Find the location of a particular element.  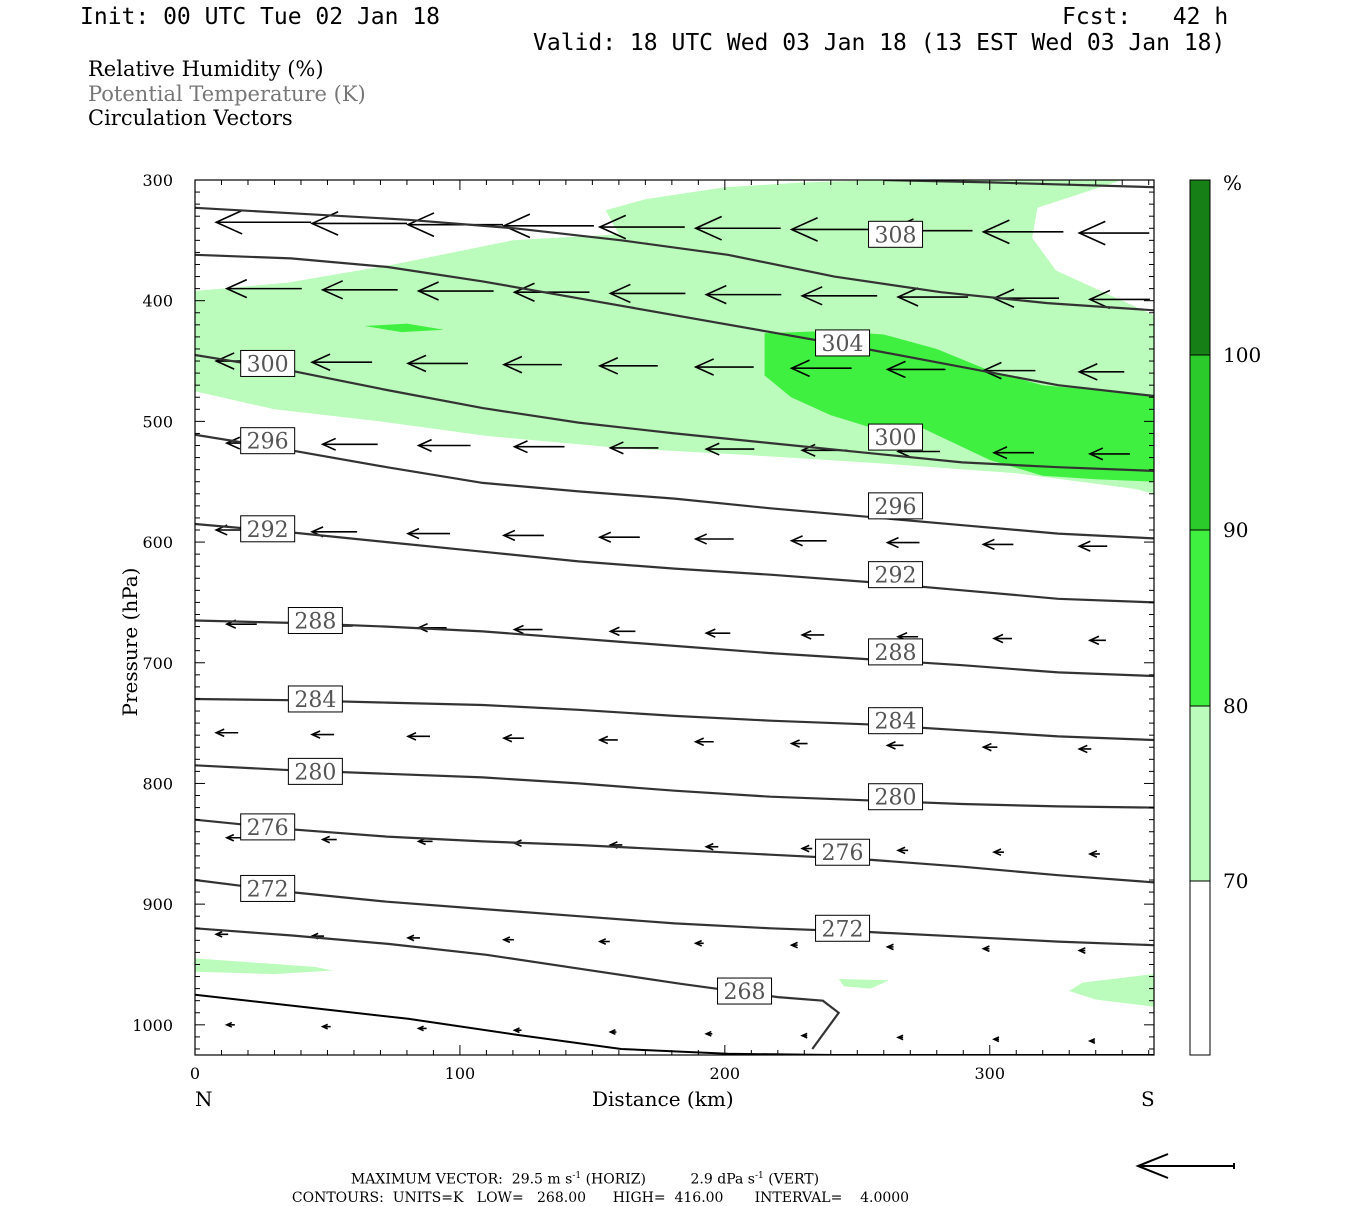

isentrope-label: 304 is located at coordinates (843, 343).